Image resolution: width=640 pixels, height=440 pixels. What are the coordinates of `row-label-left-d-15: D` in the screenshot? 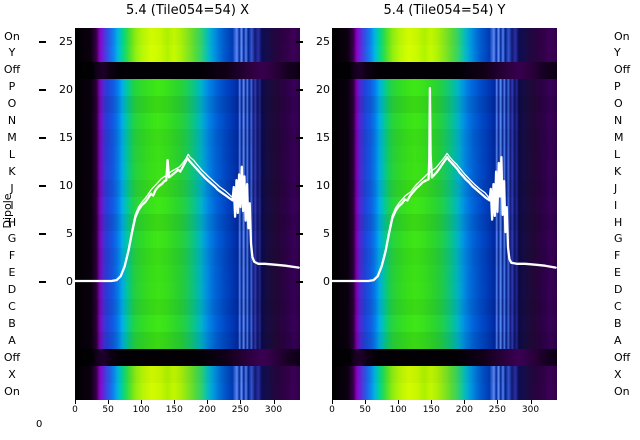 It's located at (12, 290).